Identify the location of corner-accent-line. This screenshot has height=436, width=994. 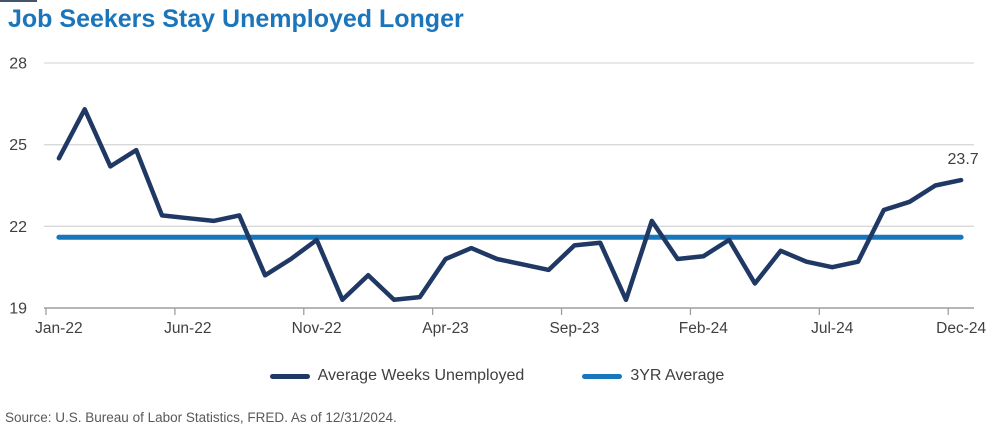
(18, 1).